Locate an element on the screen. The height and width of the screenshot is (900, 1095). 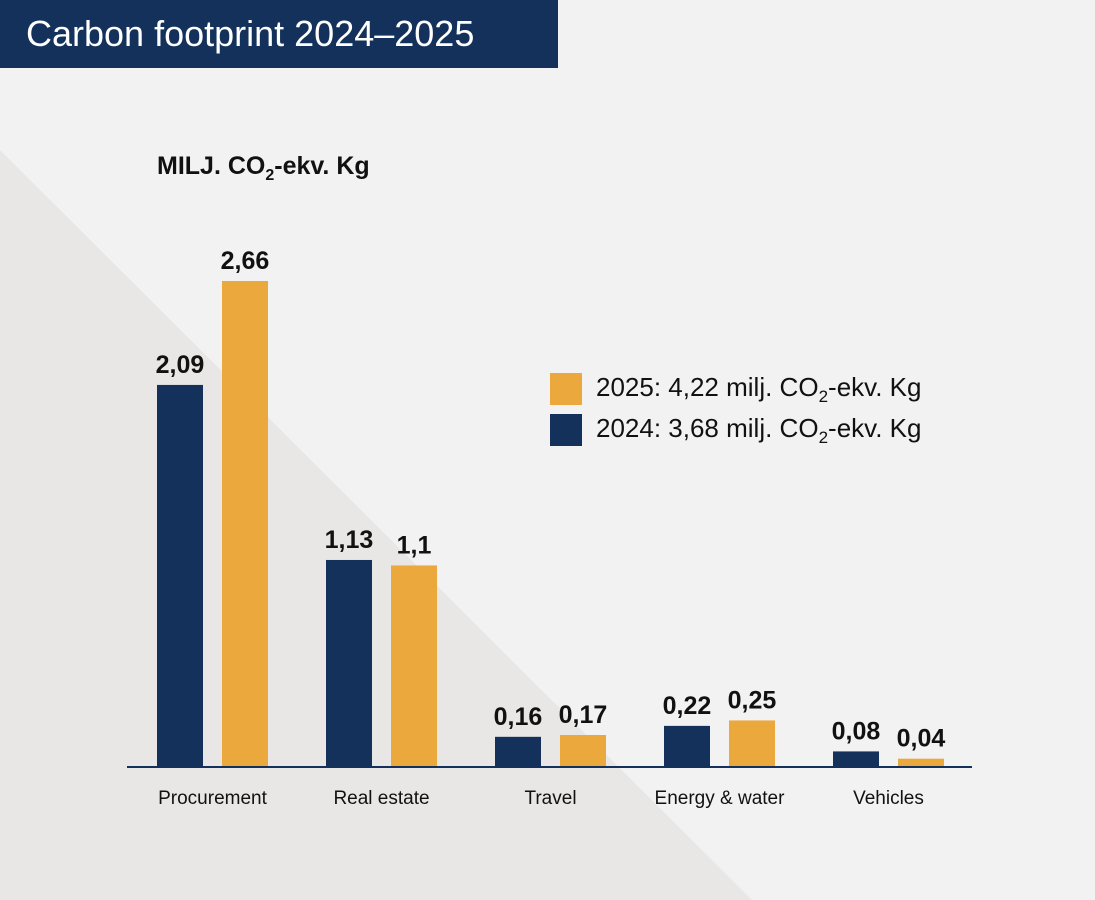
data-label-vehicles-2025: 0,04 is located at coordinates (921, 739).